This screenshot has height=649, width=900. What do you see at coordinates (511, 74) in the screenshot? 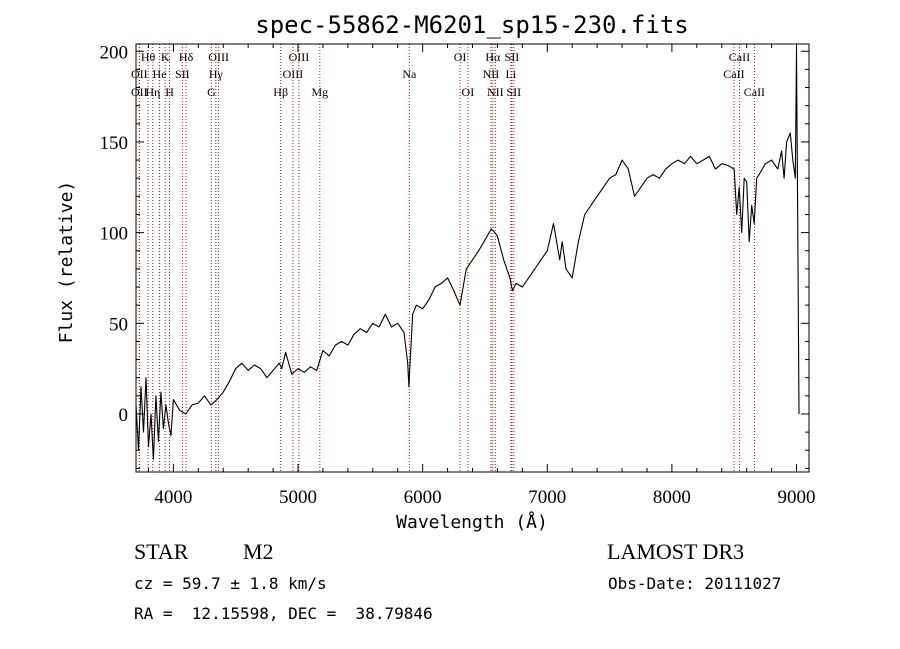
I see `marker-label-23: Li` at bounding box center [511, 74].